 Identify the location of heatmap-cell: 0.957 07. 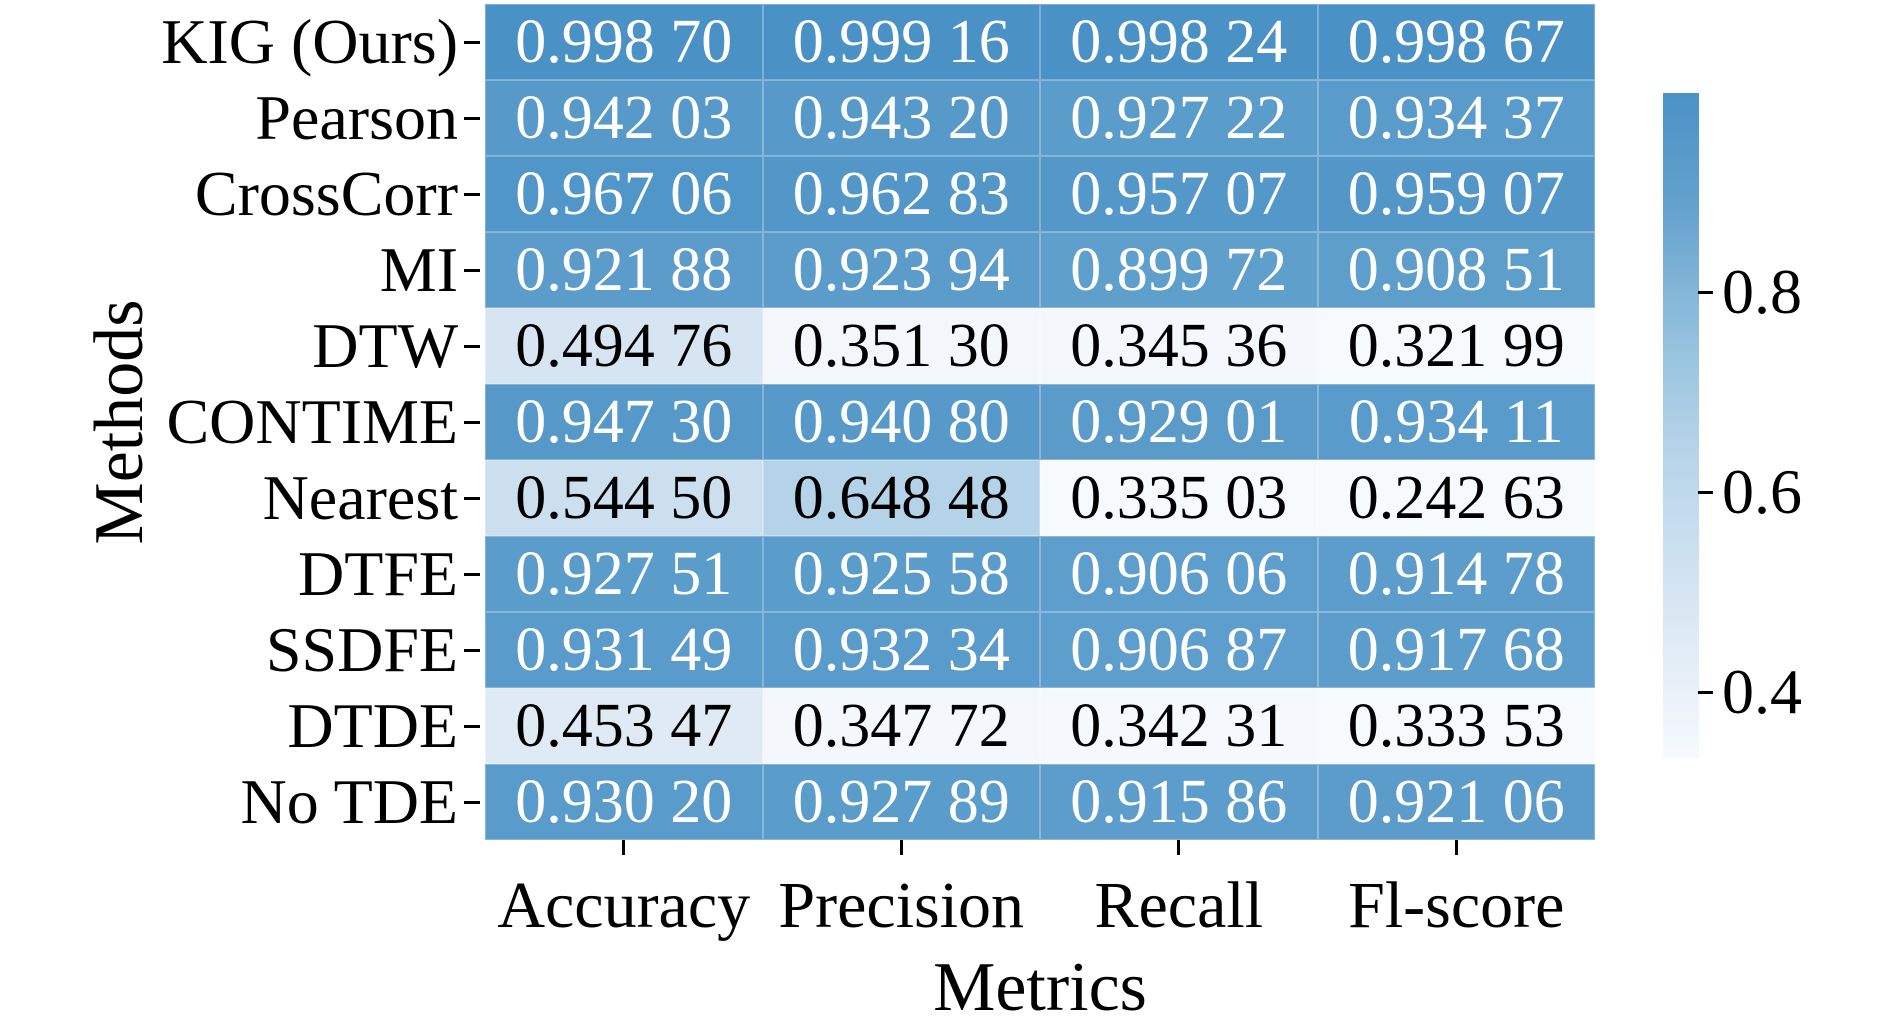
(1179, 194).